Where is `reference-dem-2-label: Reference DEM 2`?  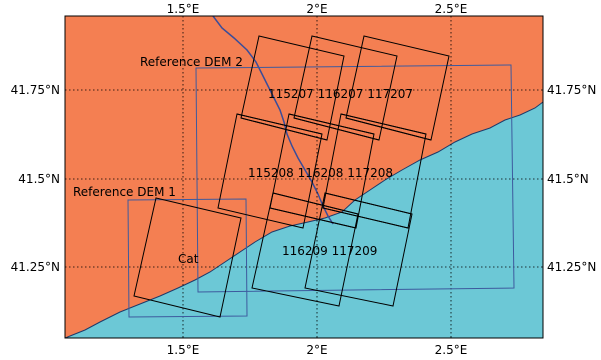
reference-dem-2-label: Reference DEM 2 is located at coordinates (191, 62).